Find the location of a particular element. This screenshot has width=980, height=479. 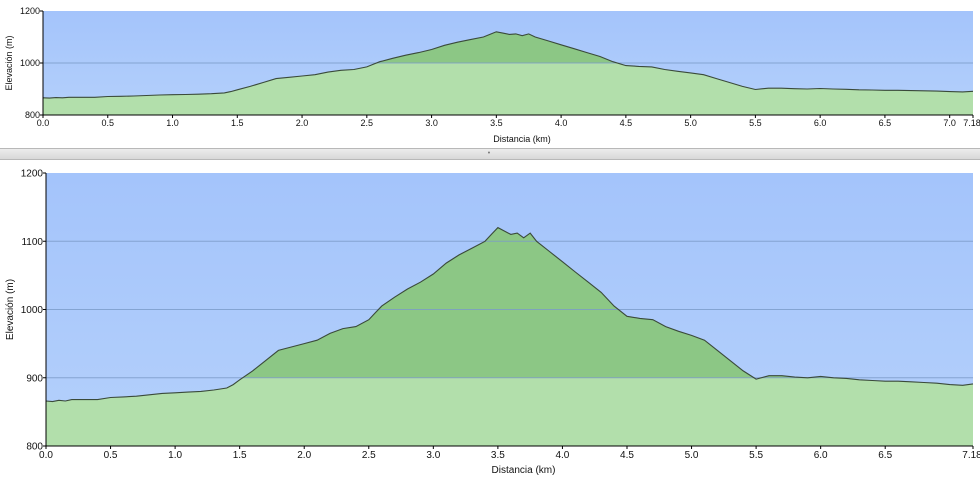

x-tick-label: 7.0 is located at coordinates (949, 123).